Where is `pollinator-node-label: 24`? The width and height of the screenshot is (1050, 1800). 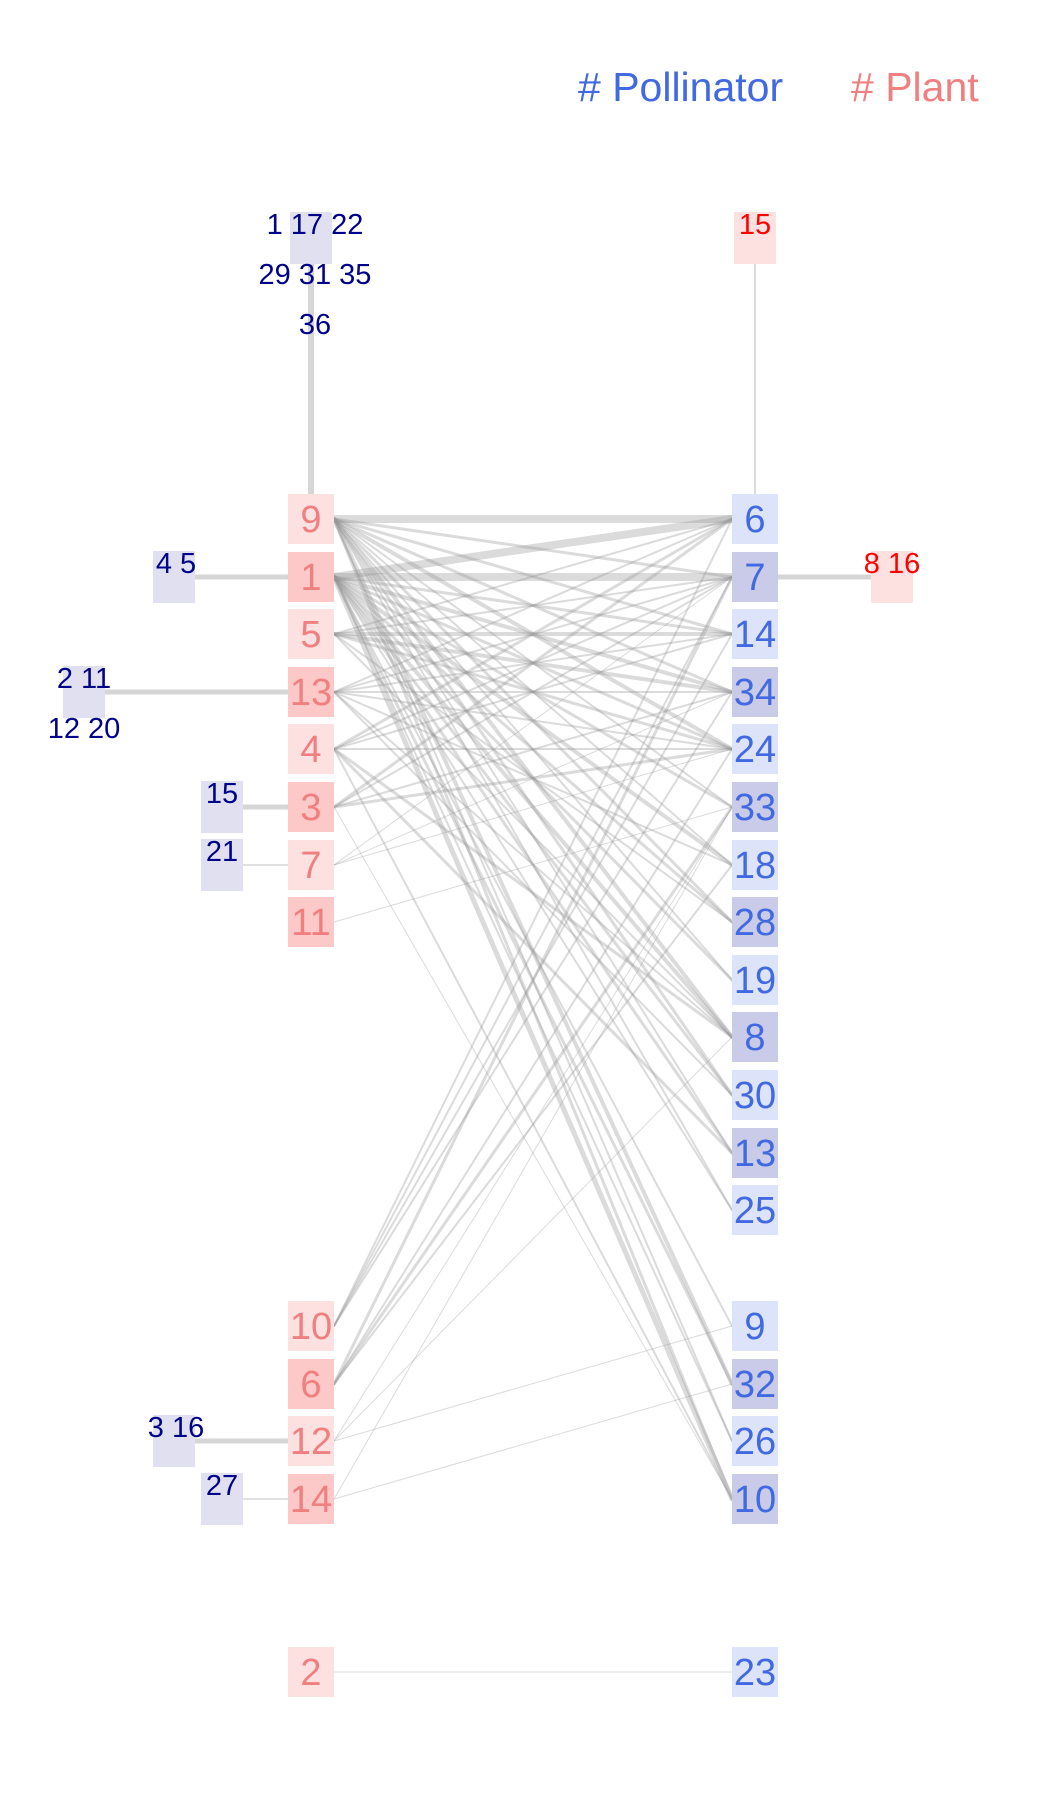 pollinator-node-label: 24 is located at coordinates (755, 750).